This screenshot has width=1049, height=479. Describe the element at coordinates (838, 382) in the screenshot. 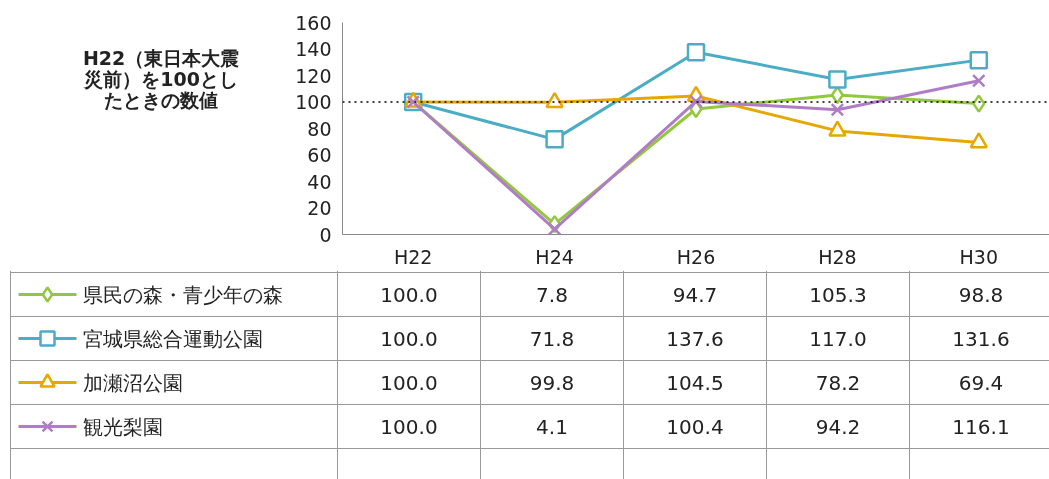

I see `data-label: 78.2` at that location.